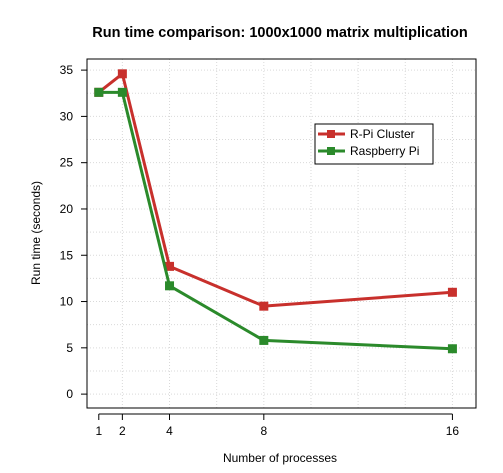  I want to click on legend-label-r-pi-cluster: R-Pi Cluster, so click(382, 134).